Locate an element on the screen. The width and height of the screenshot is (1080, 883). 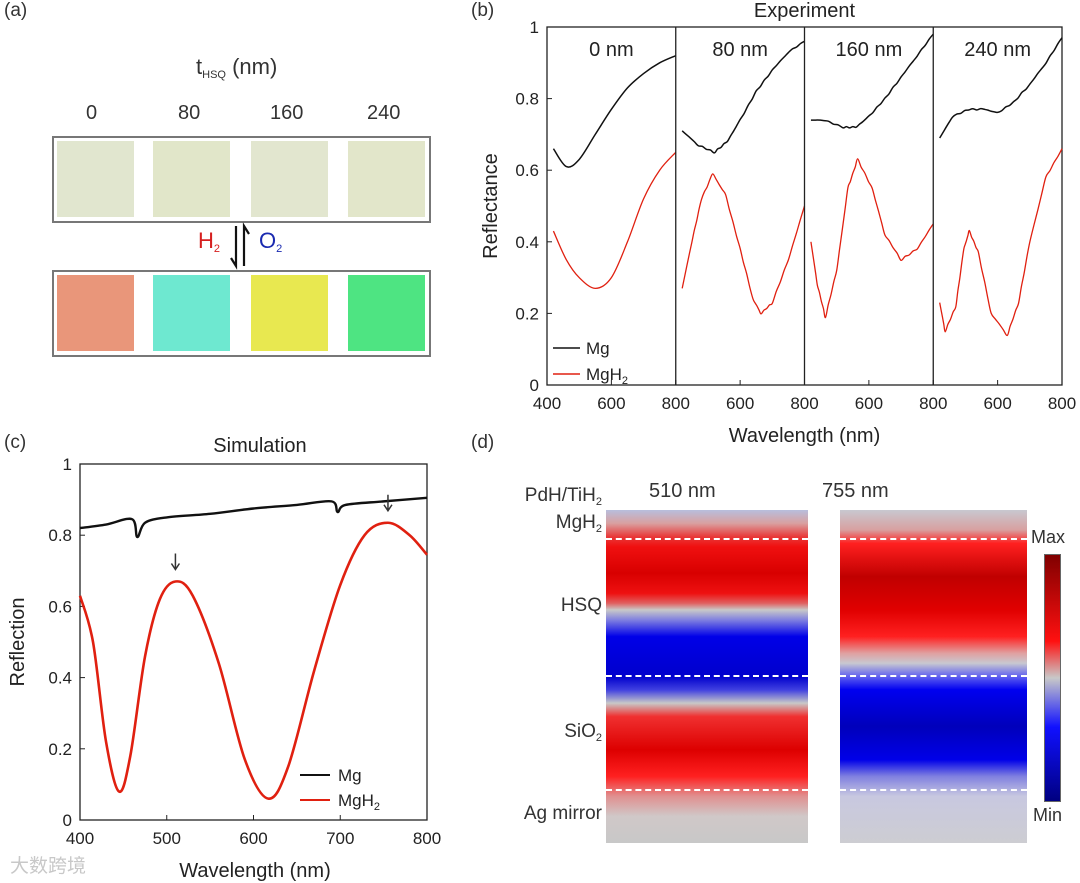
x-tick-label-c: 400 is located at coordinates (80, 838).